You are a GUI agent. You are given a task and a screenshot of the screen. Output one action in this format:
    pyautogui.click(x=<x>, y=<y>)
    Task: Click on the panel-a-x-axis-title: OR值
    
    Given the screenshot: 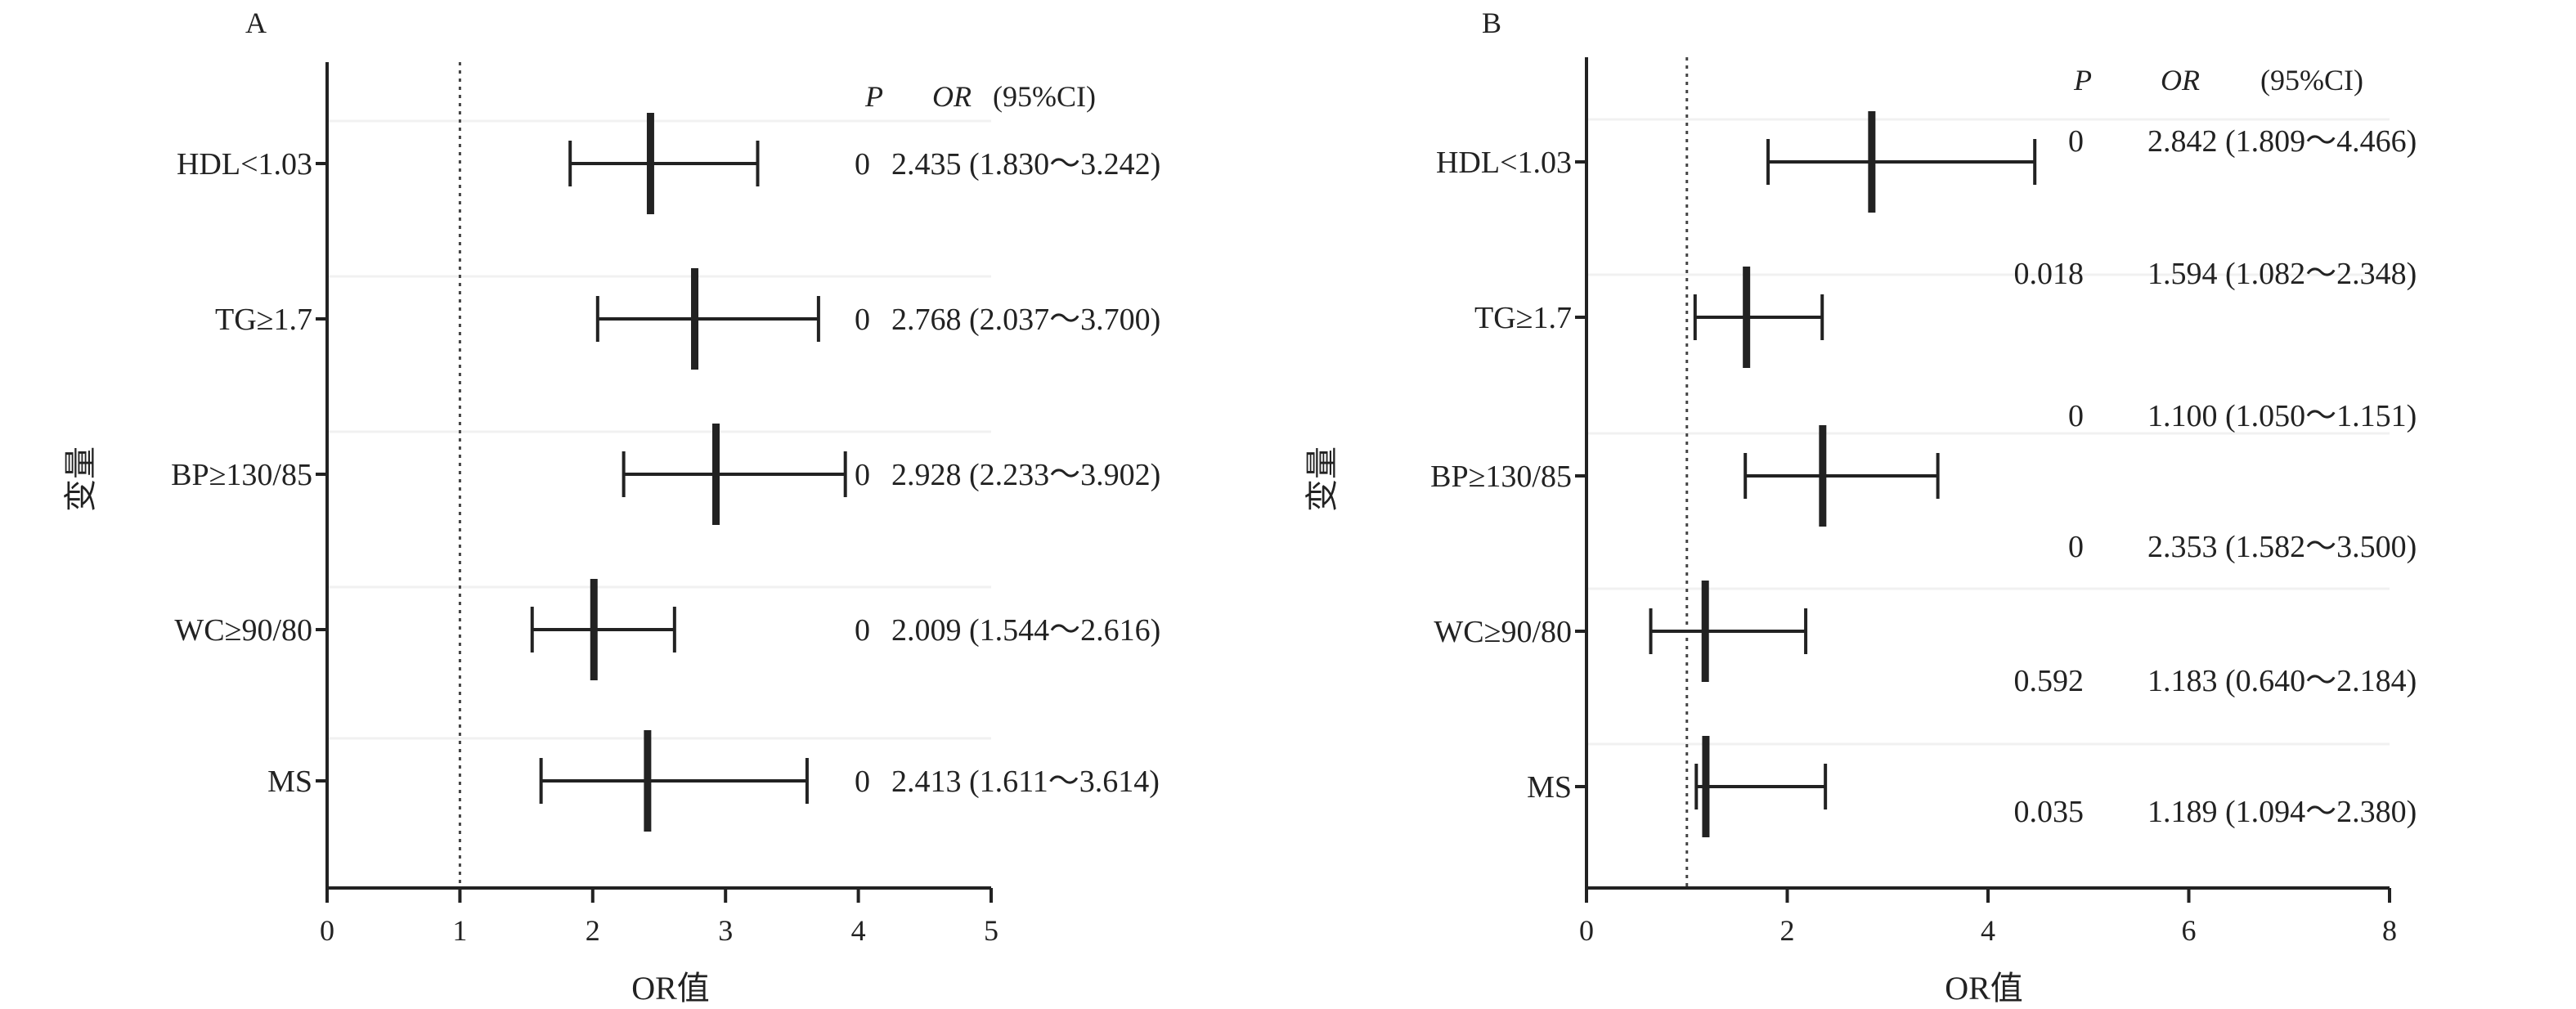 What is the action you would take?
    pyautogui.click(x=671, y=988)
    